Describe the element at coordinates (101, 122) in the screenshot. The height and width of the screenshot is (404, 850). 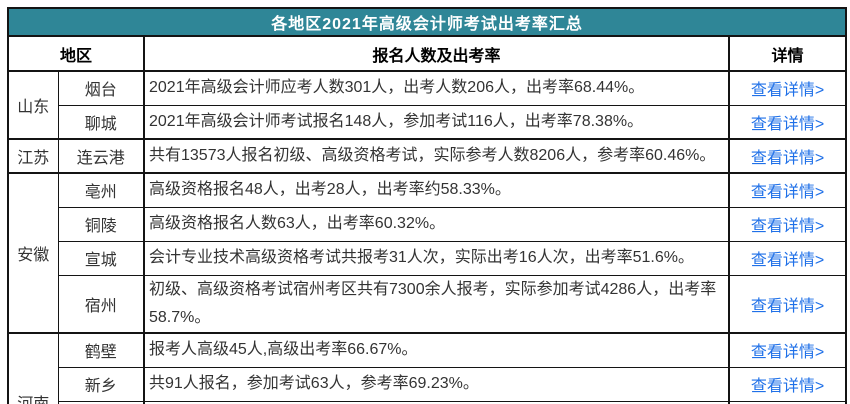
I see `city-cell: 聊城` at that location.